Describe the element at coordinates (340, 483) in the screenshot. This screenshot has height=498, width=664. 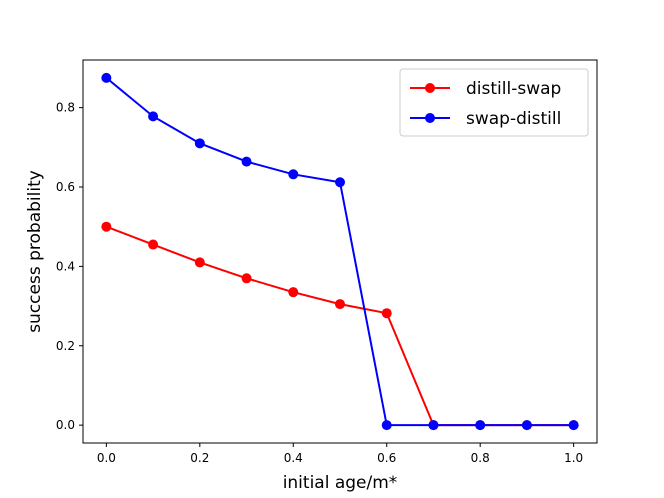
I see `x-axis-label: initial age/m*` at that location.